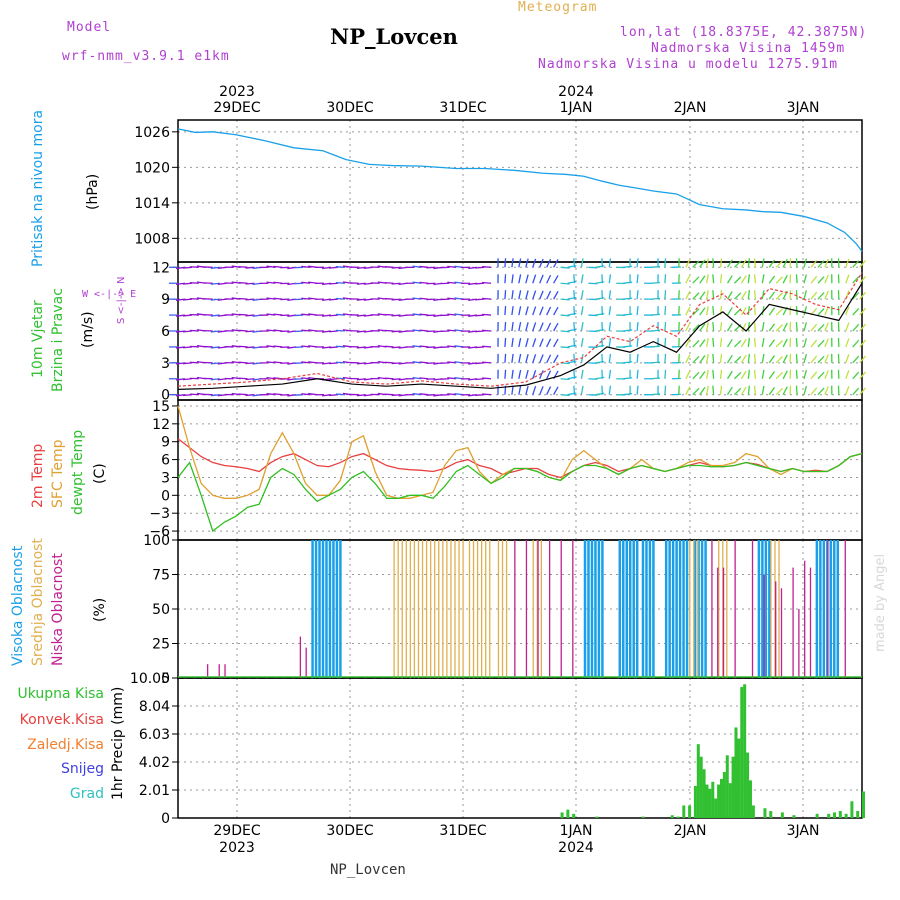 The image size is (900, 900). Describe the element at coordinates (60, 694) in the screenshot. I see `legend-total-rain: Ukupna Kisa` at that location.